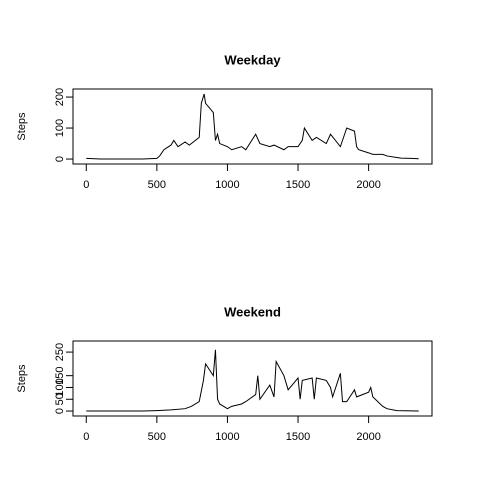  Describe the element at coordinates (60, 375) in the screenshot. I see `y-tick-label: 150` at that location.